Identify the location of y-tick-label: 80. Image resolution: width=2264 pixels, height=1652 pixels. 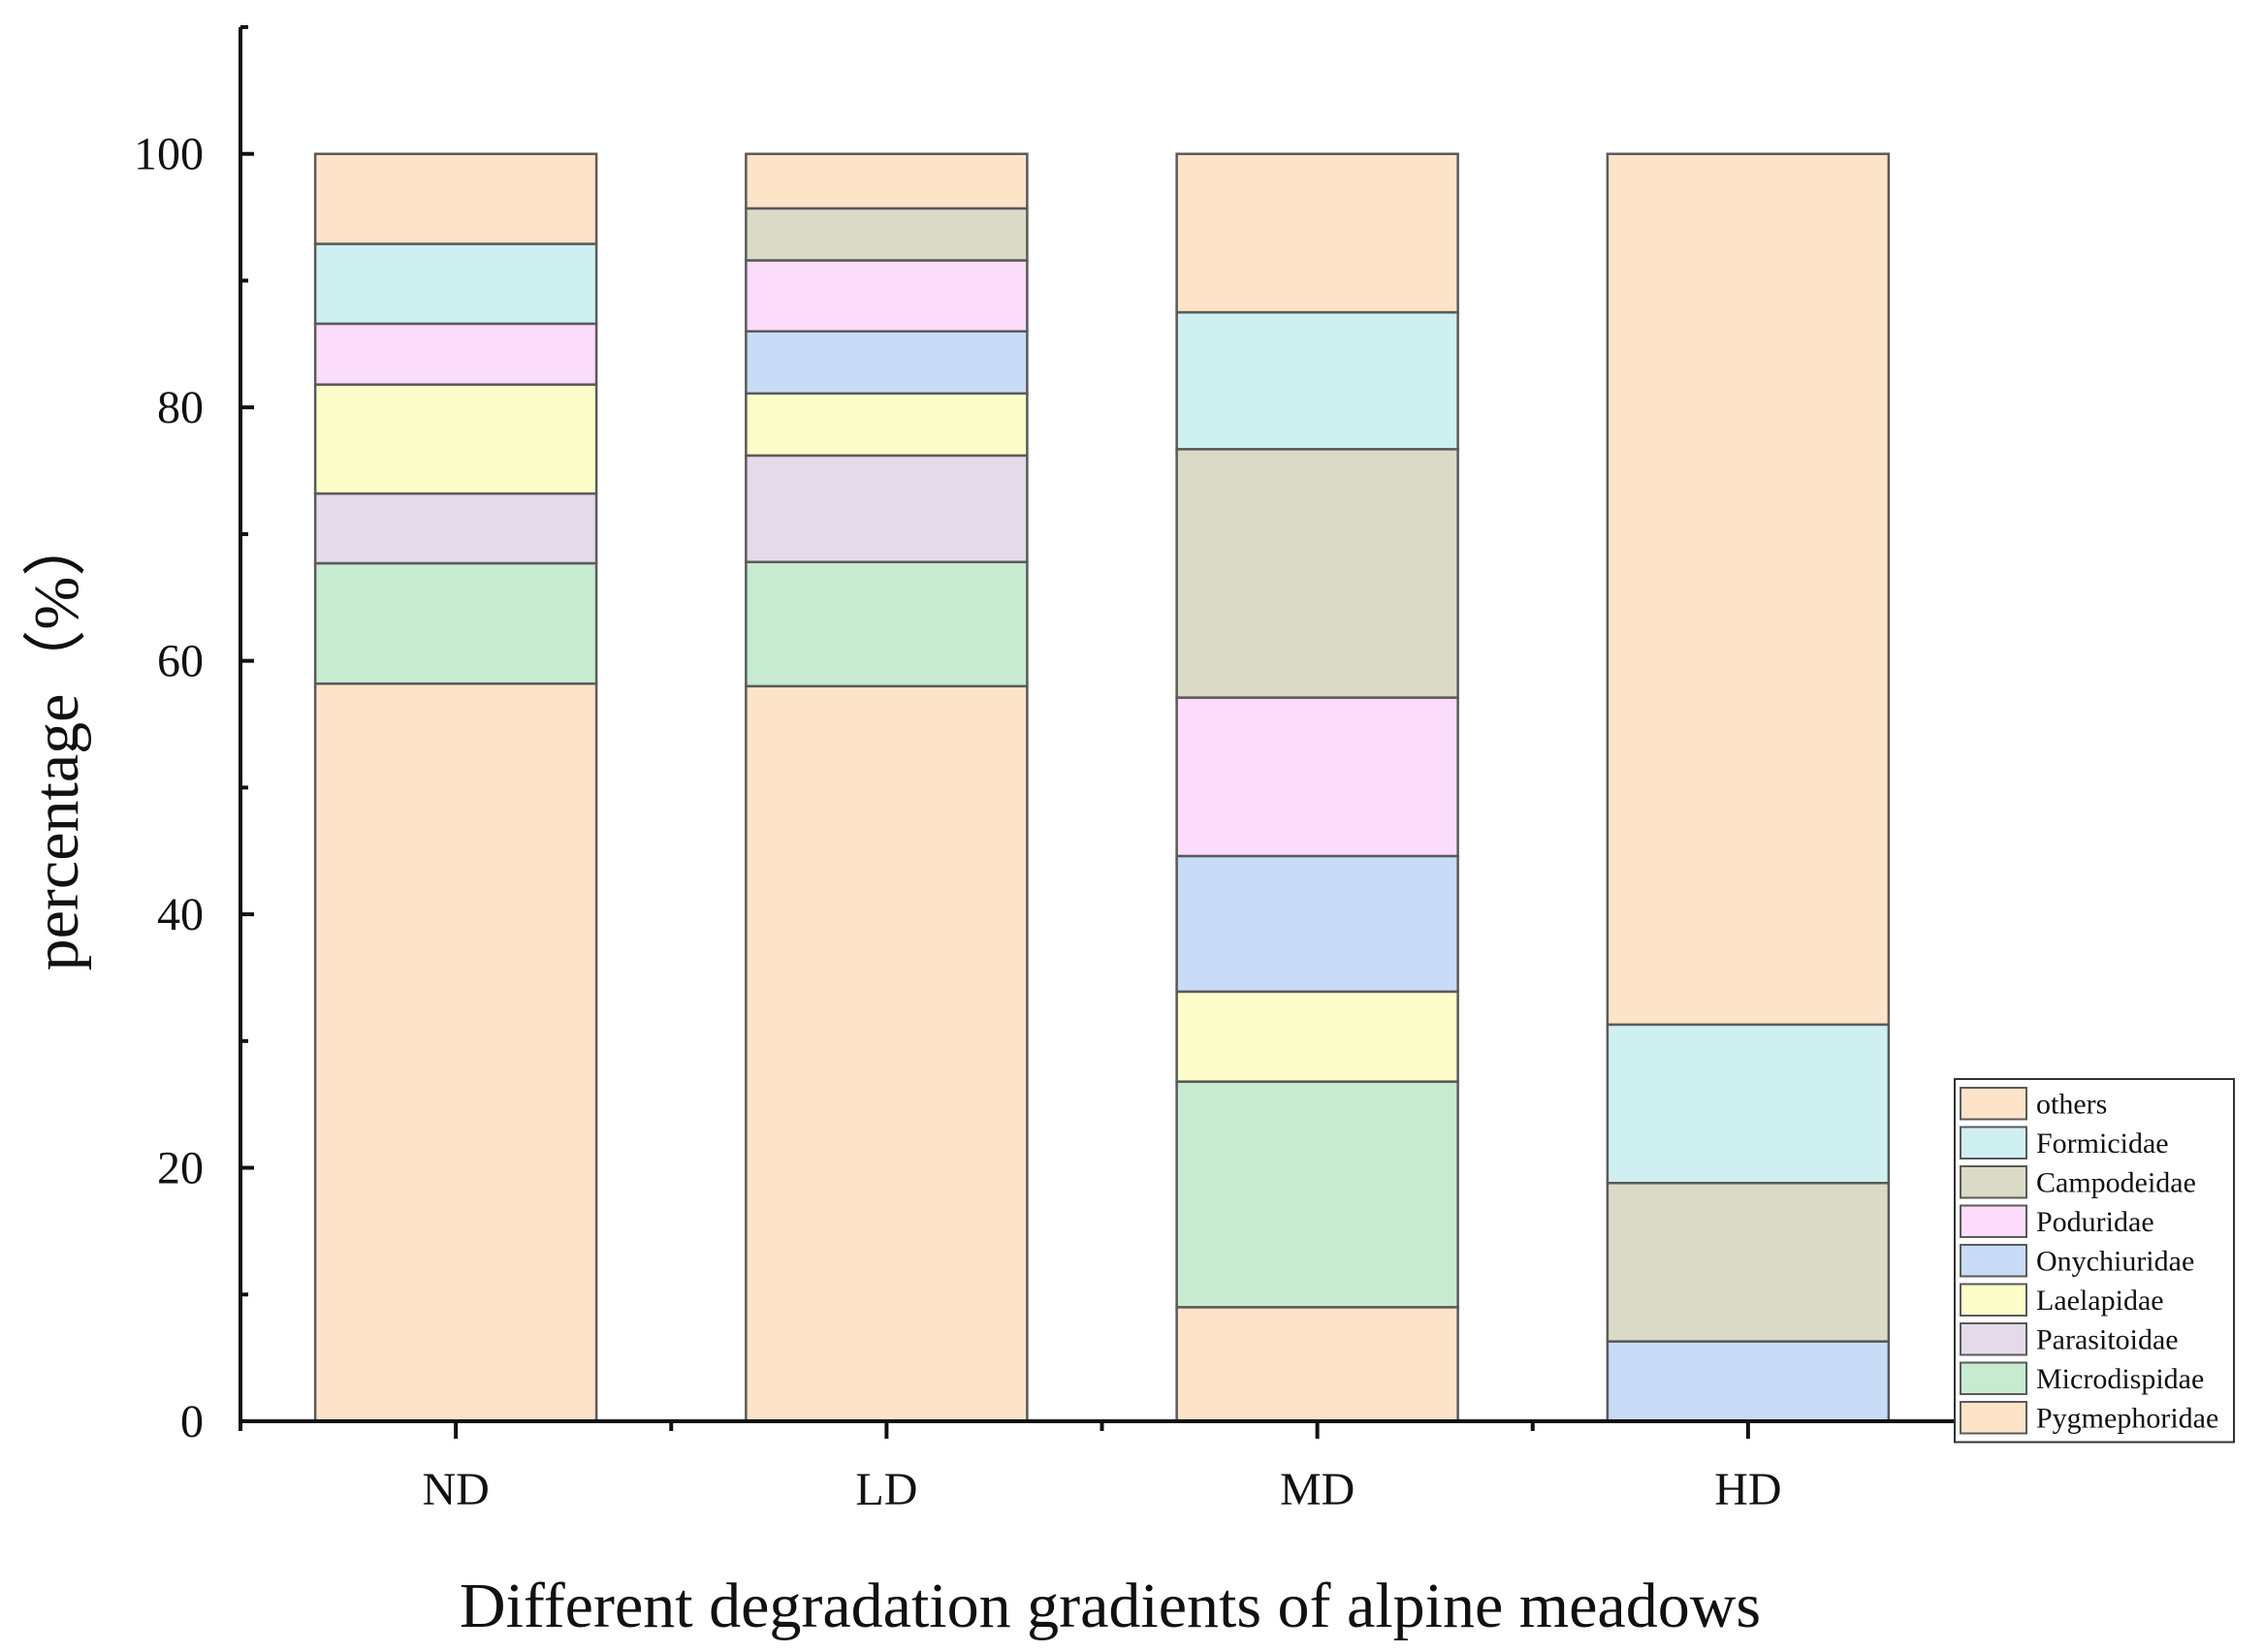
(180, 408).